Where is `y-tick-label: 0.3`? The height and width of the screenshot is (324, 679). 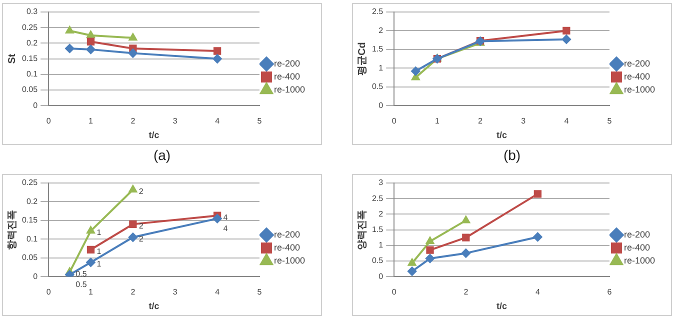 y-tick-label: 0.3 is located at coordinates (32, 11).